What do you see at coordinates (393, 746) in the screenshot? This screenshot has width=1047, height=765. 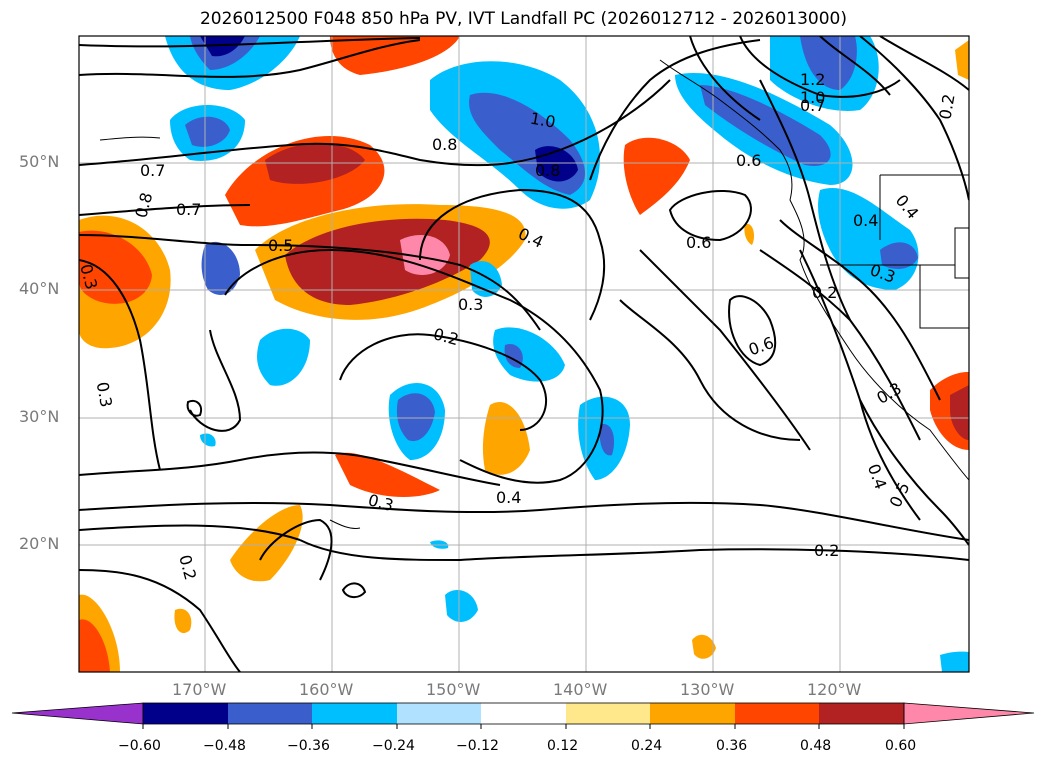 I see `colorbar-tick-label: −0.24` at bounding box center [393, 746].